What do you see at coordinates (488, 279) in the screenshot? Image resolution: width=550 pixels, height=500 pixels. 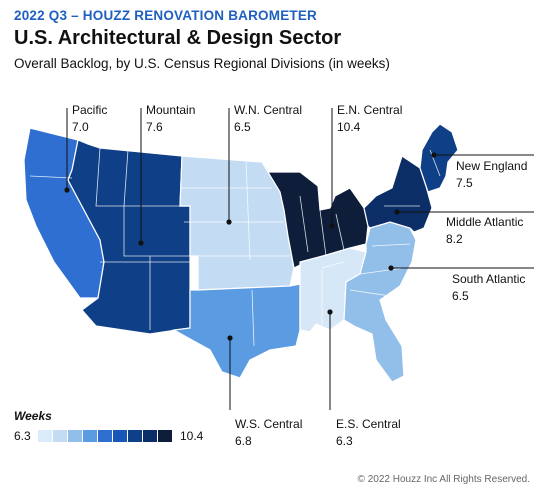 I see `label-south-atlantic-name: South Atlantic` at bounding box center [488, 279].